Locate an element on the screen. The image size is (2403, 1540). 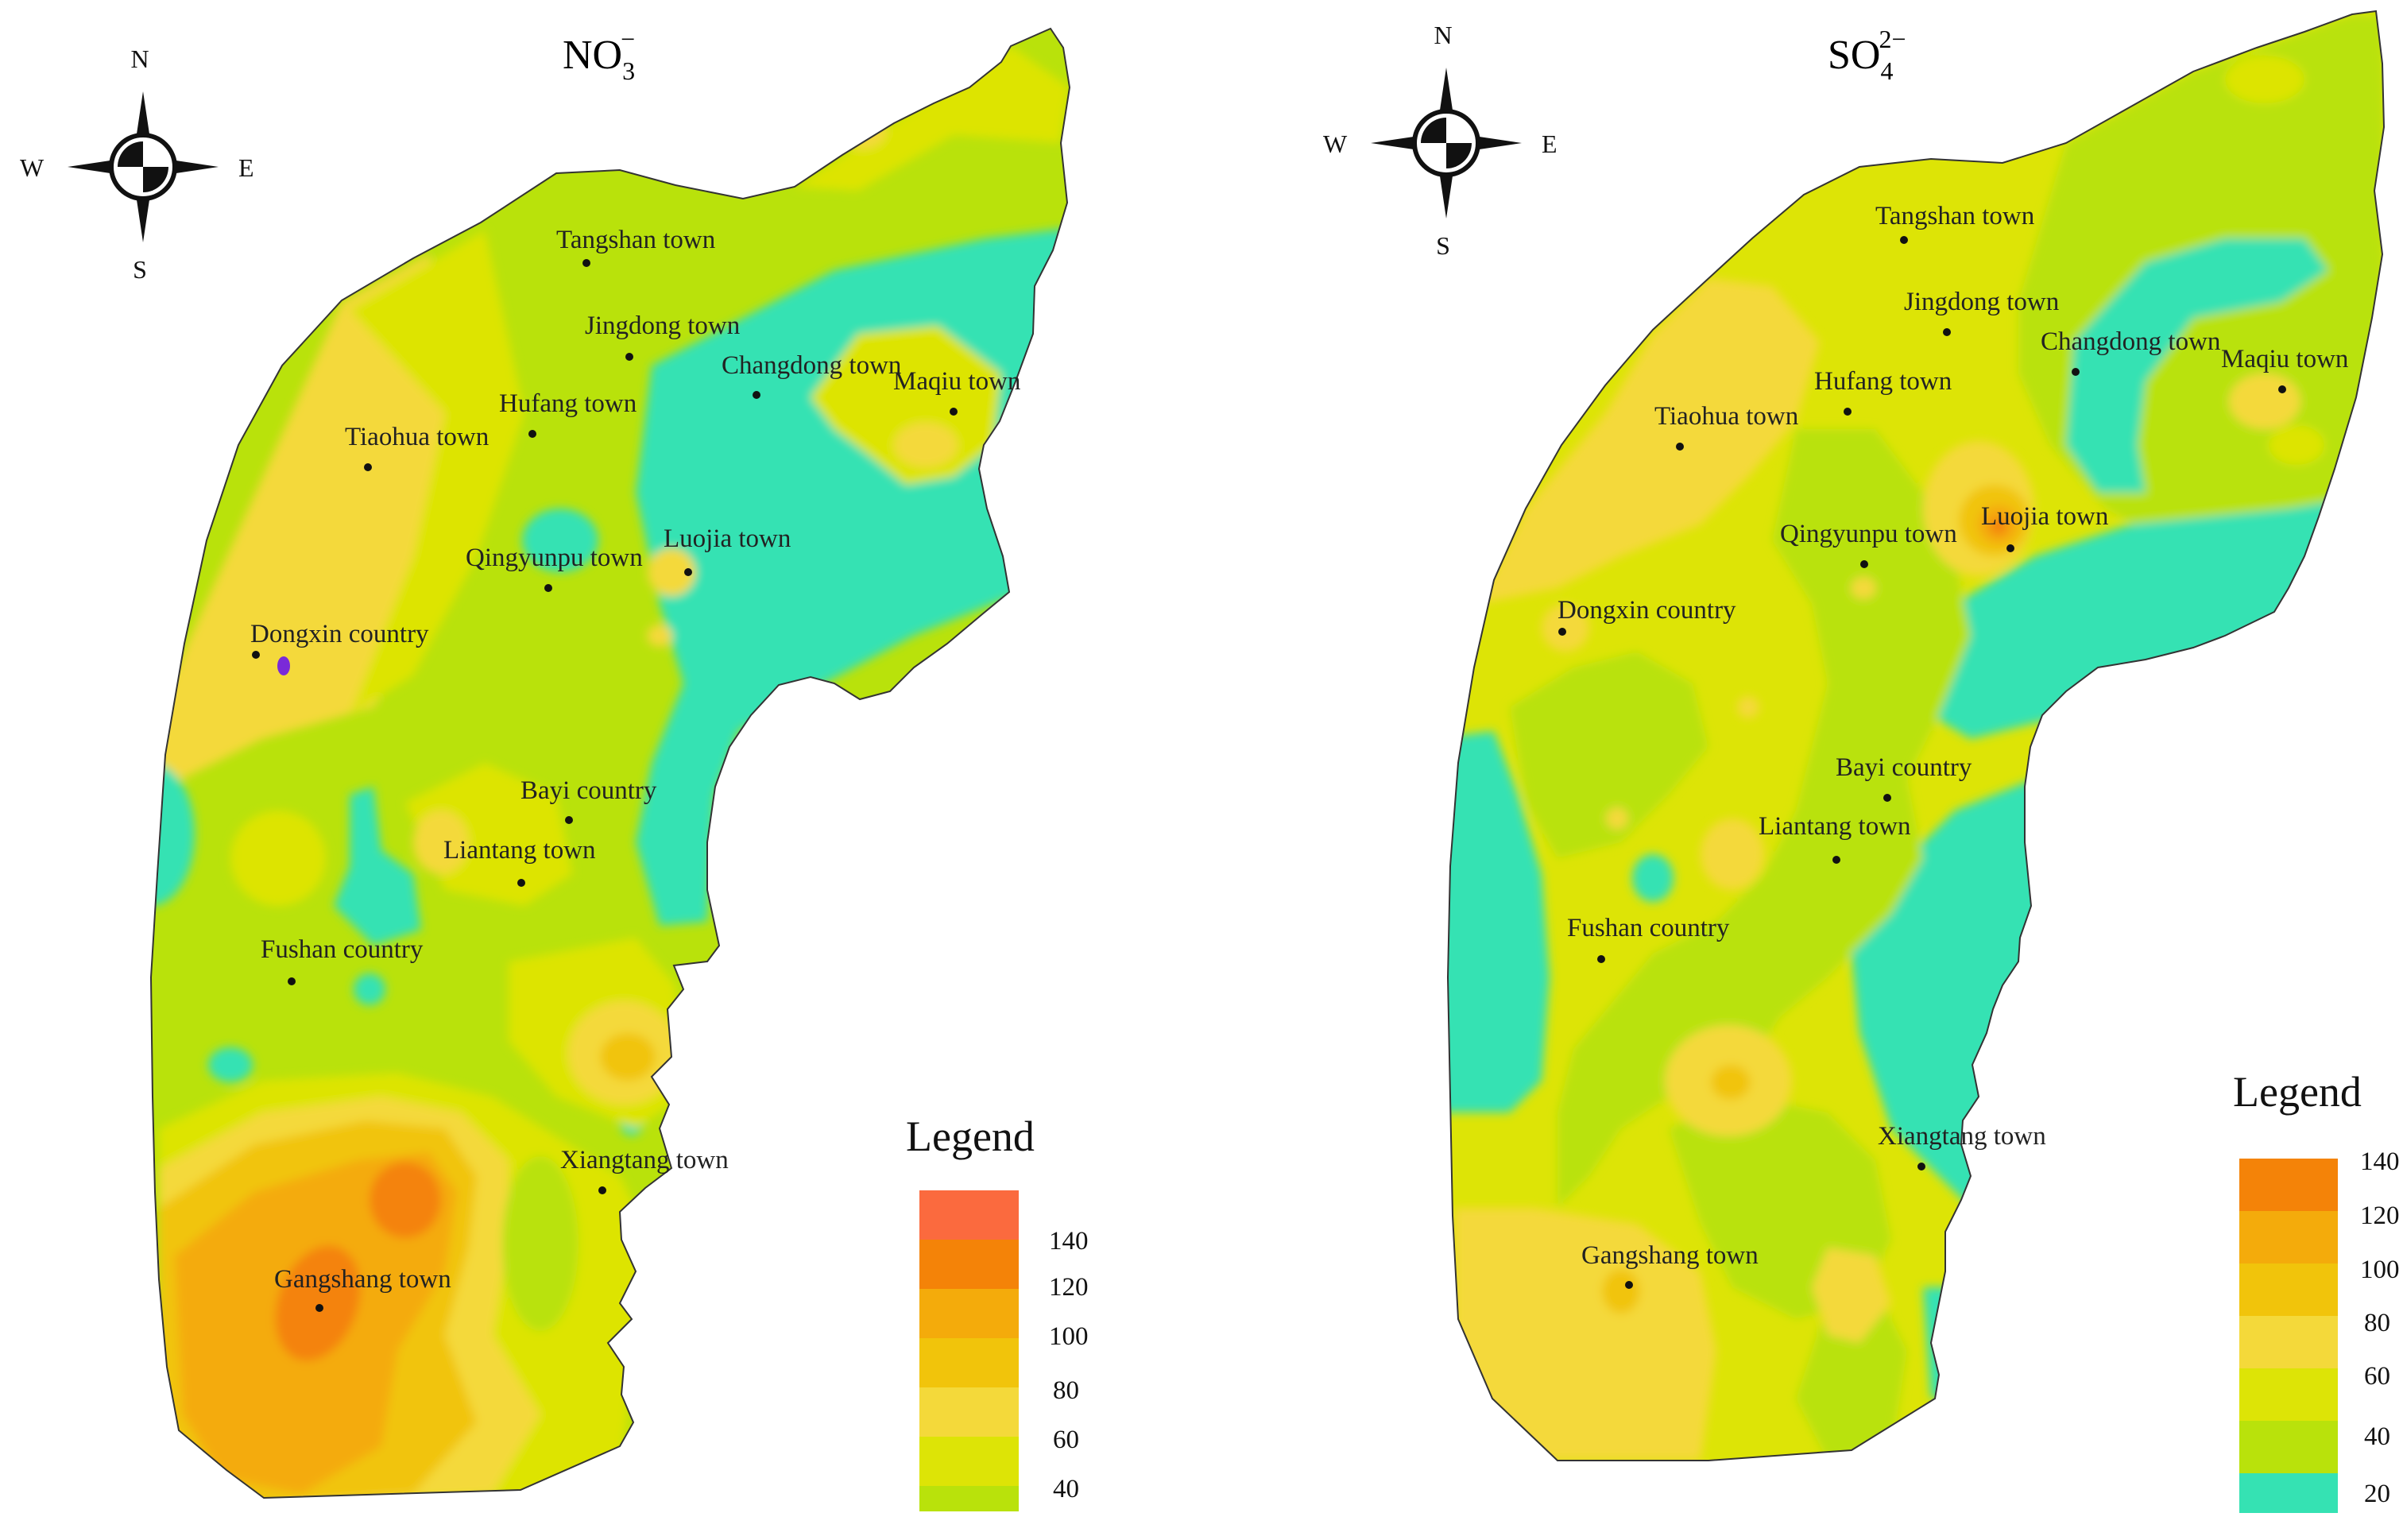
title-sub: 3 is located at coordinates (628, 70).